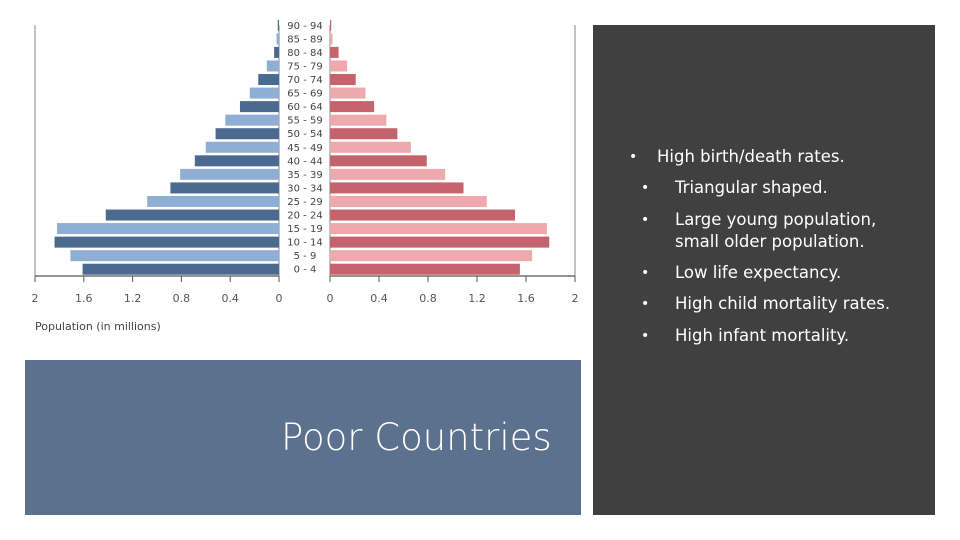 This screenshot has height=540, width=960. I want to click on age-group-label: 0 - 4, so click(305, 270).